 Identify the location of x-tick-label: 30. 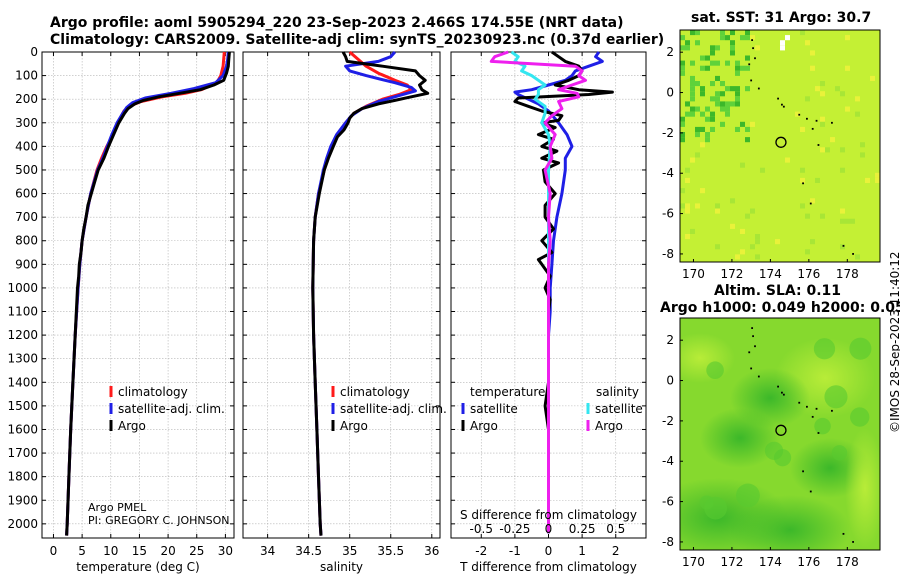
(225, 551).